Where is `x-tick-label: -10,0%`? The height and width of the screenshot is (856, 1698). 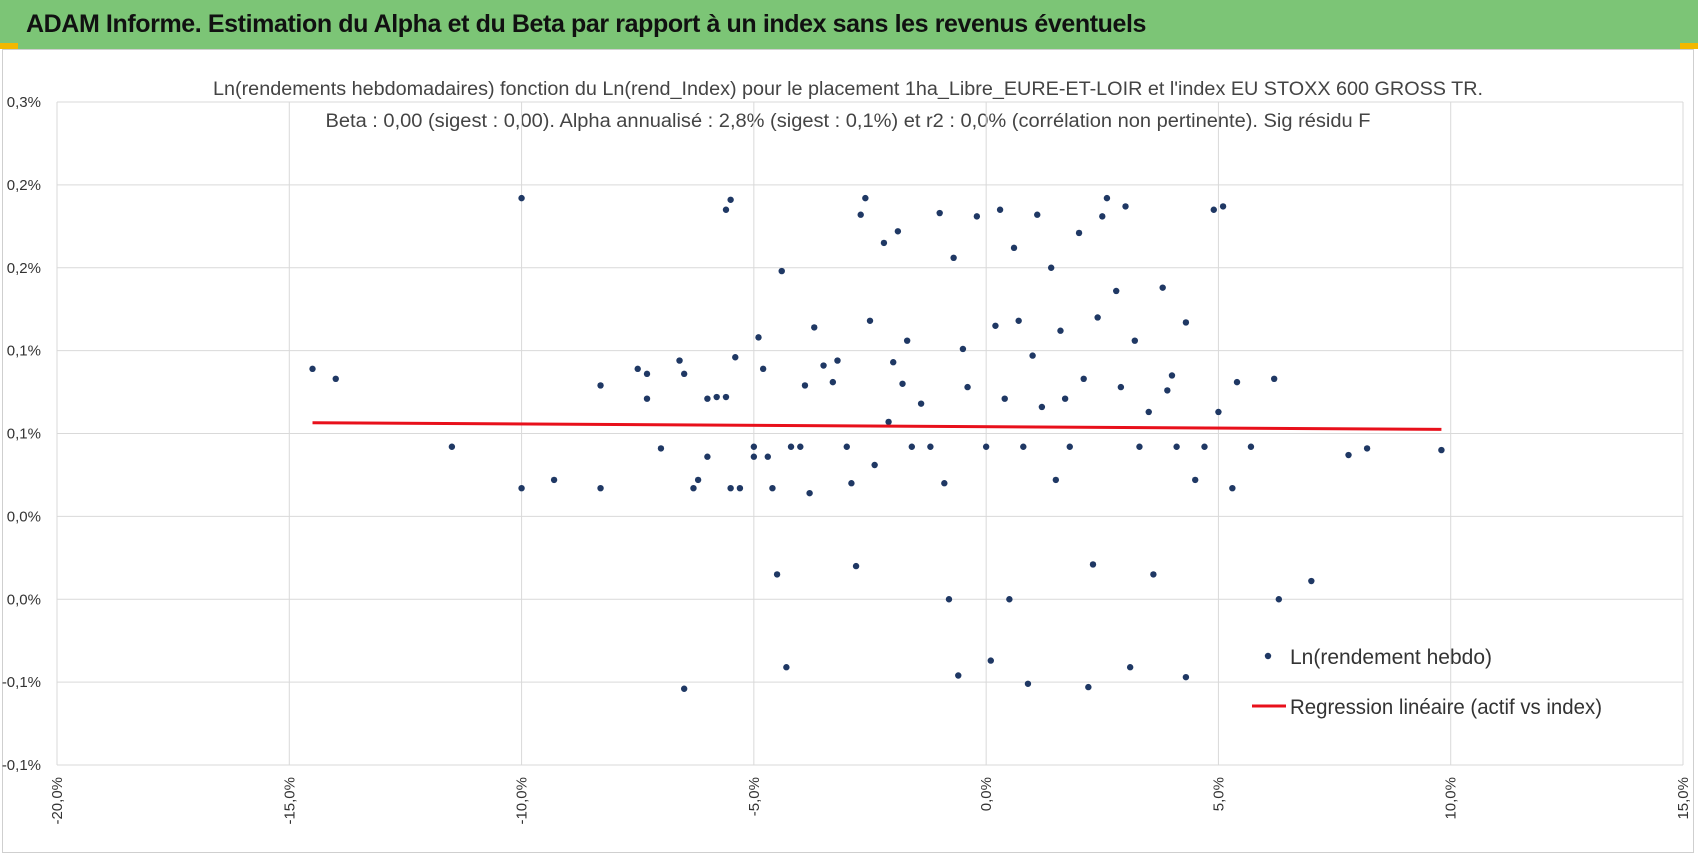 x-tick-label: -10,0% is located at coordinates (522, 801).